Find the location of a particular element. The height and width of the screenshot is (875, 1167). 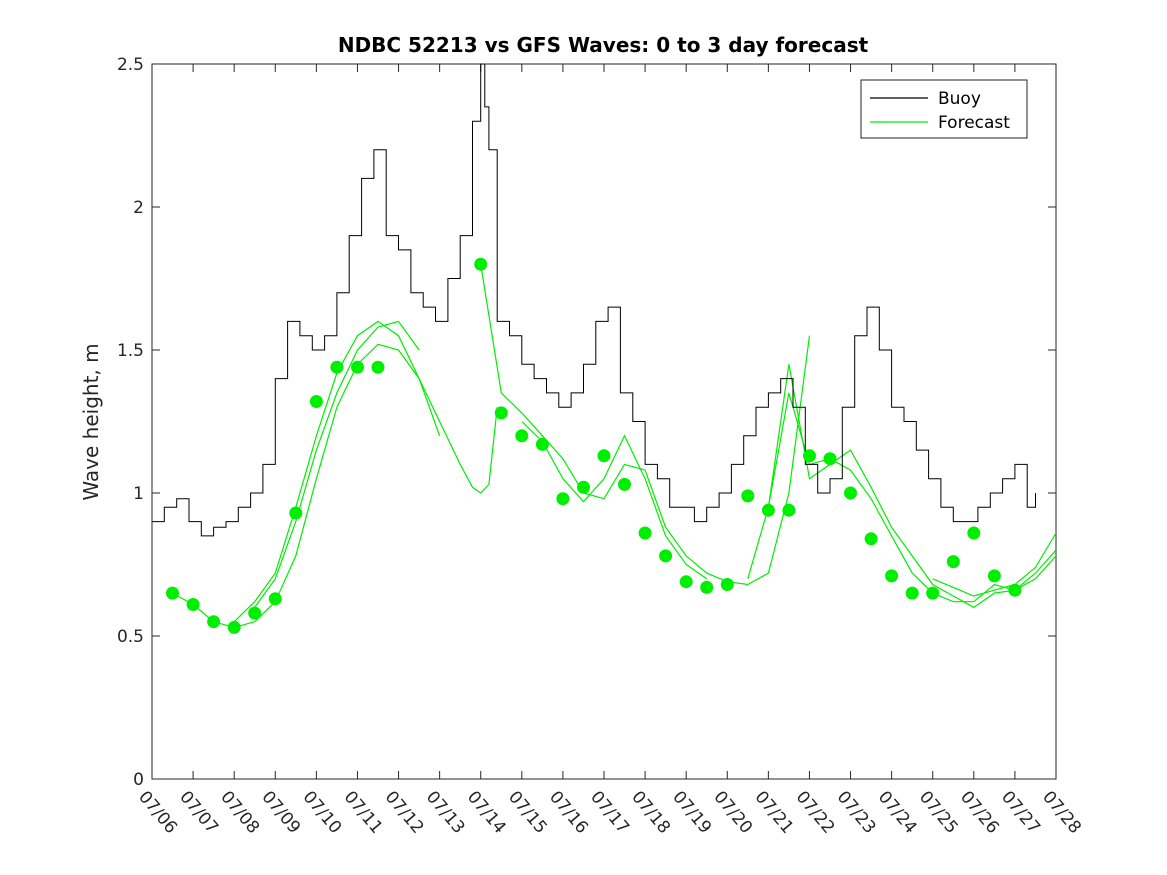

legend-box is located at coordinates (944, 109).